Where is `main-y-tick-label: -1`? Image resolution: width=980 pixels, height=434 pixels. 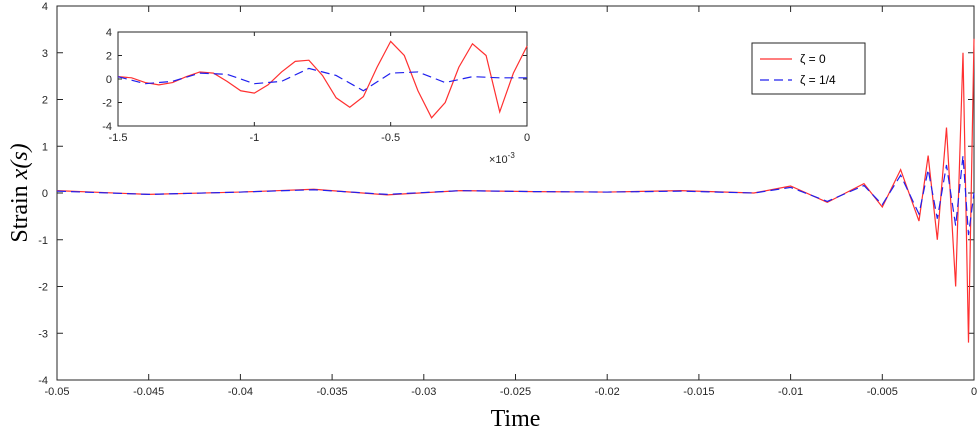
main-y-tick-label: -1 is located at coordinates (43, 241).